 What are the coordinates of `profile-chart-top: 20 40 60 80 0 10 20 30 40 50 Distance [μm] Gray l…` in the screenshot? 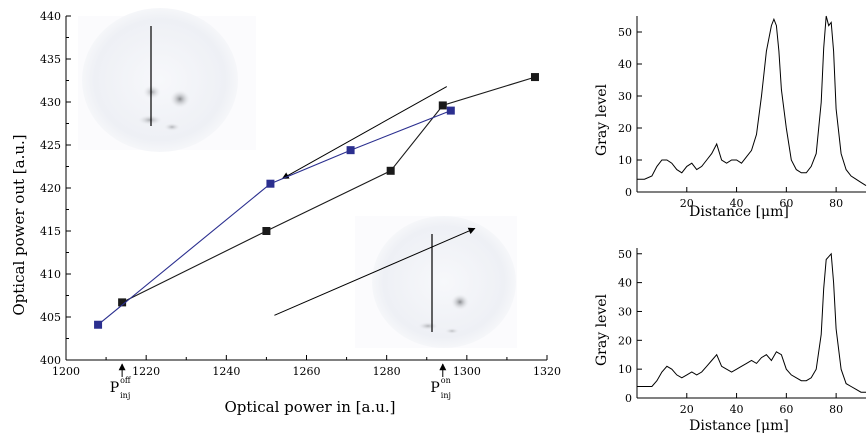 It's located at (730, 117).